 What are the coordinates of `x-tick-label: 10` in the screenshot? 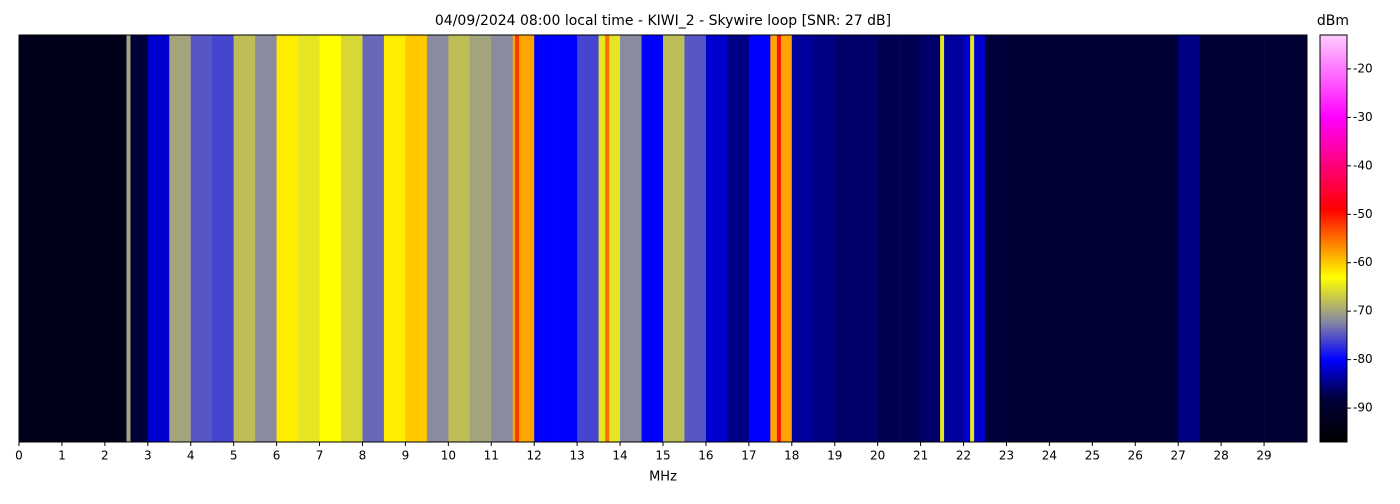 It's located at (448, 456).